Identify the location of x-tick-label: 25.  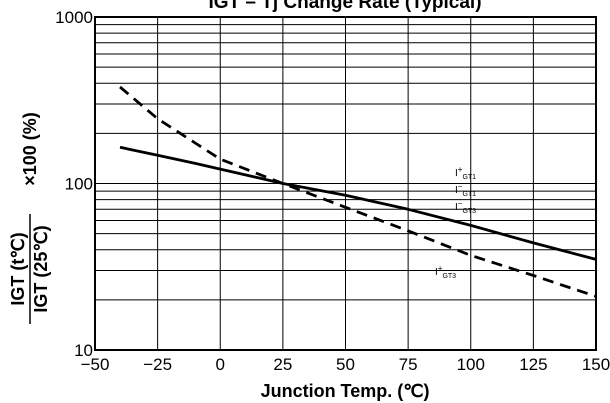
(282, 364).